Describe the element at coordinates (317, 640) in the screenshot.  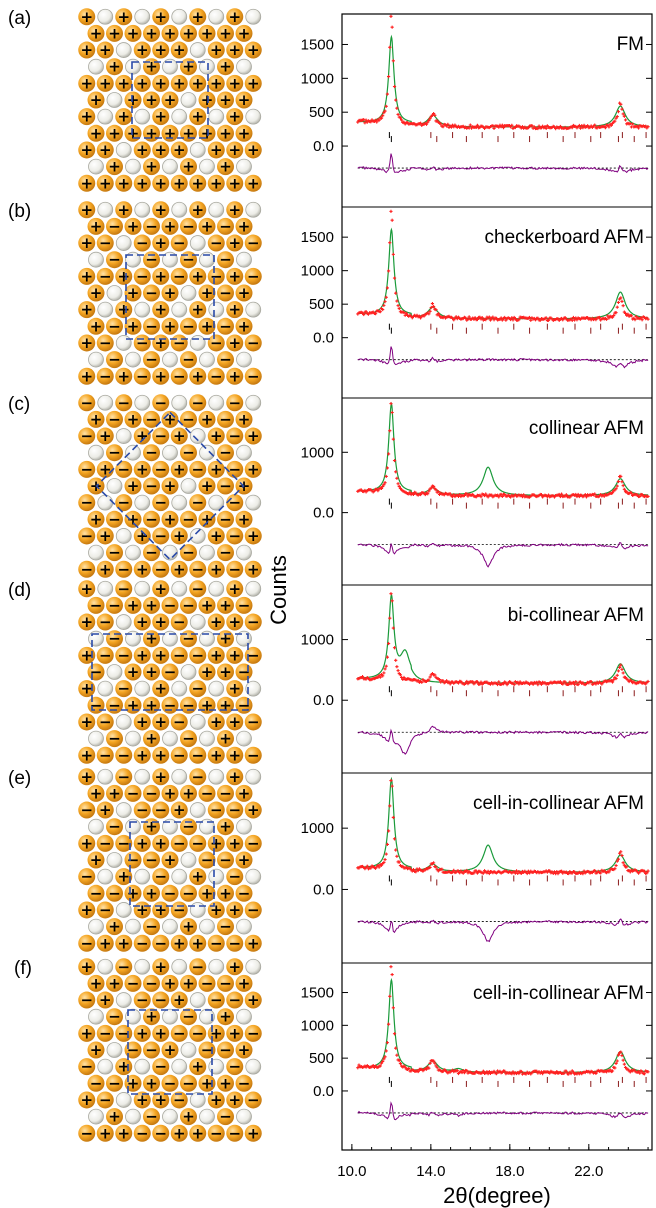
I see `y-tick-label: 1000` at that location.